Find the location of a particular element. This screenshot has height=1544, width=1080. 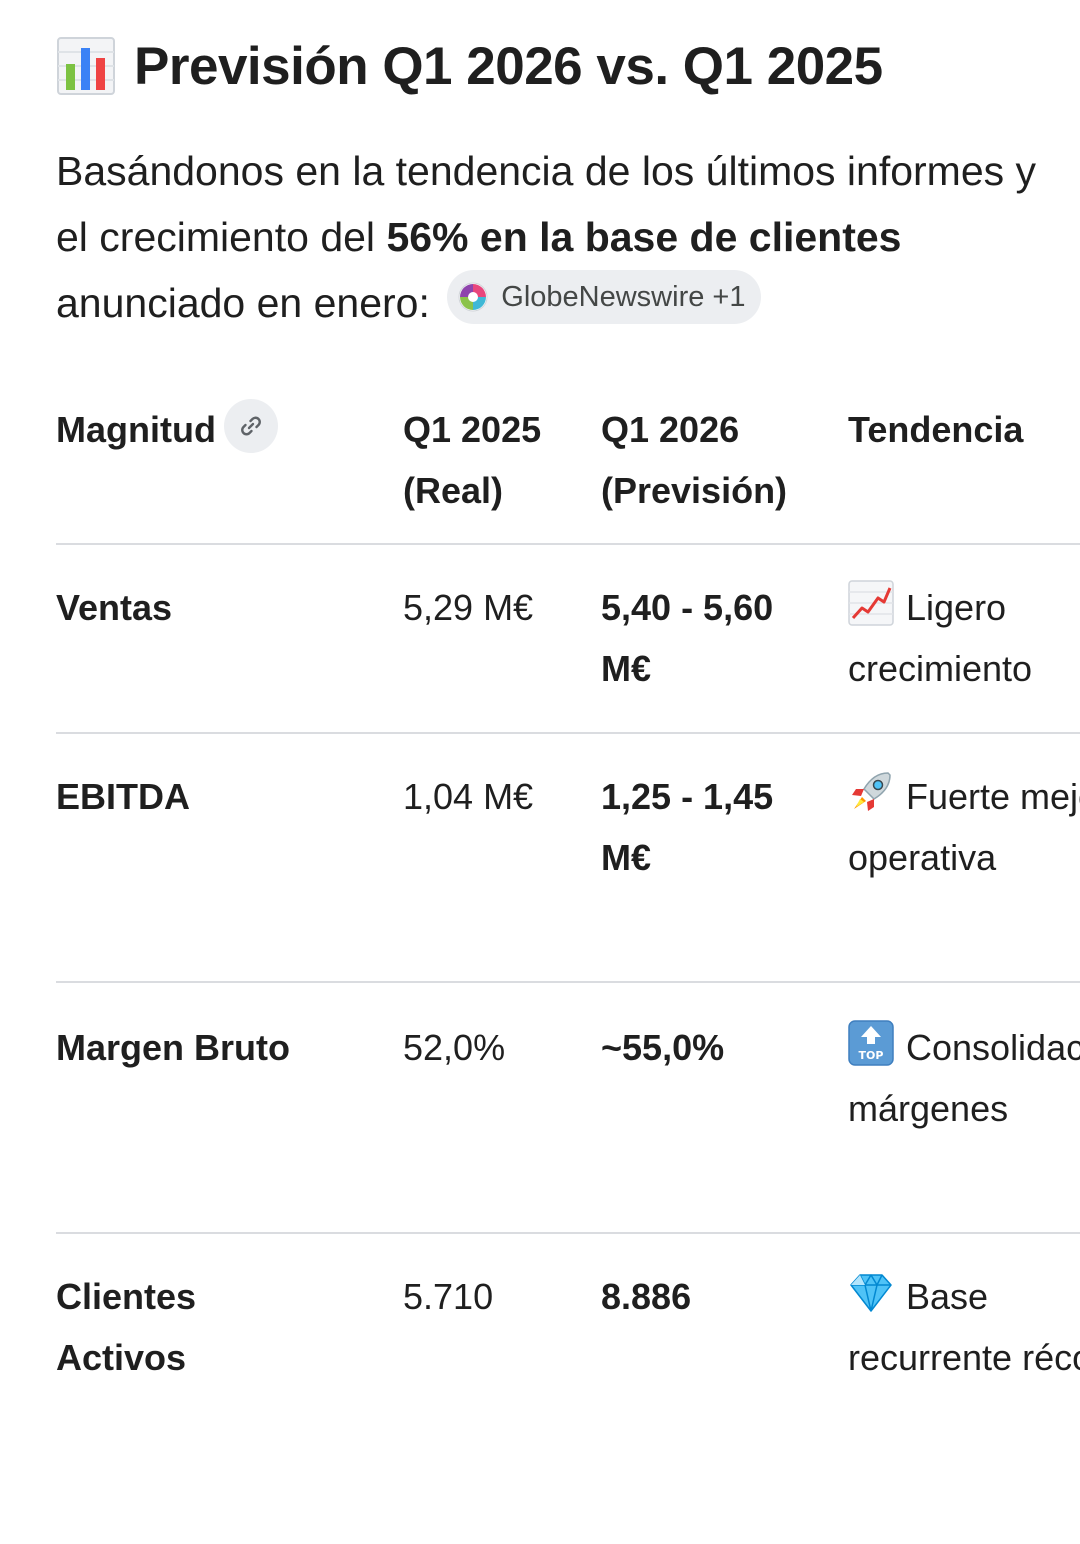

gem-icon is located at coordinates (871, 1292).